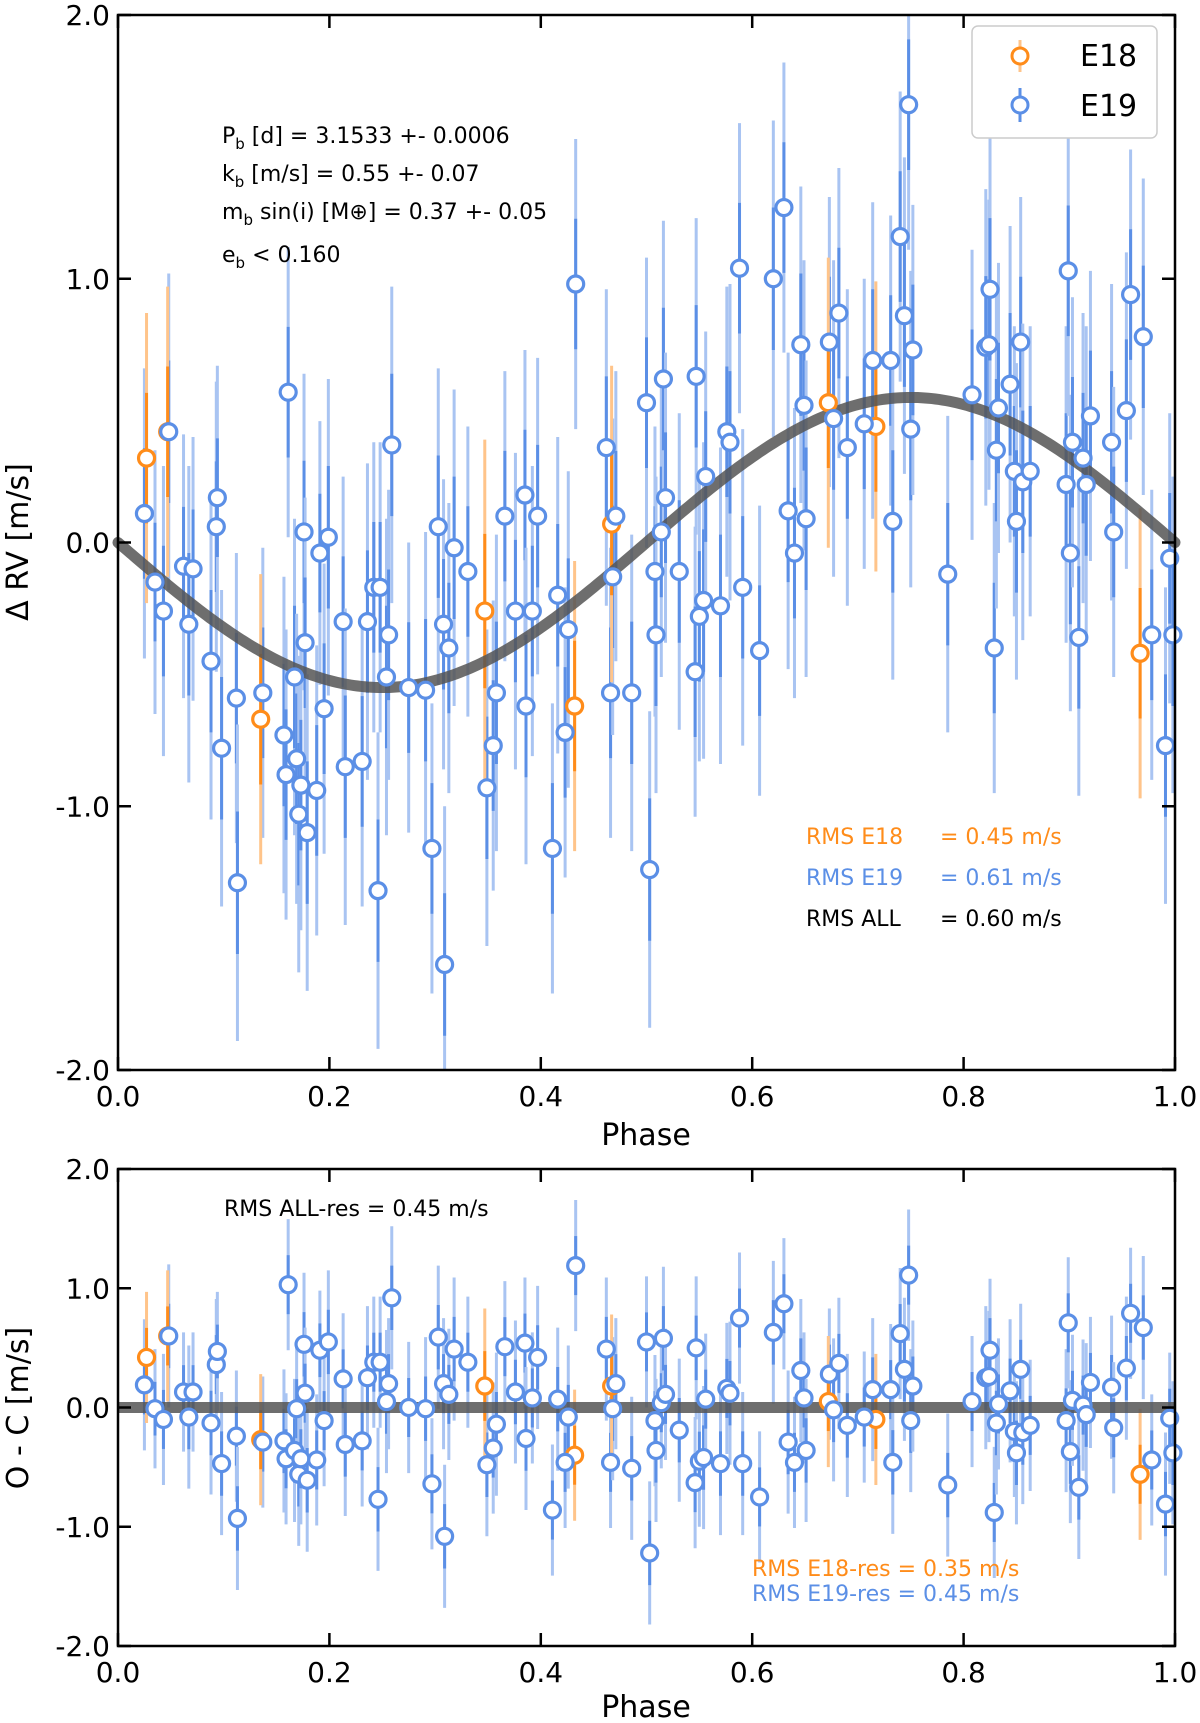  What do you see at coordinates (281, 257) in the screenshot?
I see `param-eccentricity: eb < 0.160` at bounding box center [281, 257].